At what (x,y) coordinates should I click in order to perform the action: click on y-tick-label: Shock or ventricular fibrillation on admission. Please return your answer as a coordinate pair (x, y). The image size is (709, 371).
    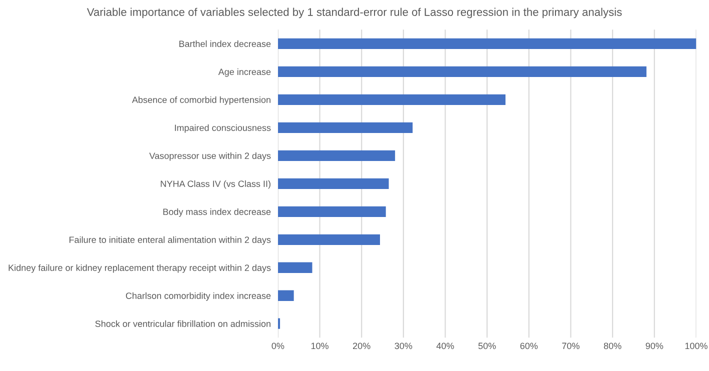
    Looking at the image, I should click on (182, 323).